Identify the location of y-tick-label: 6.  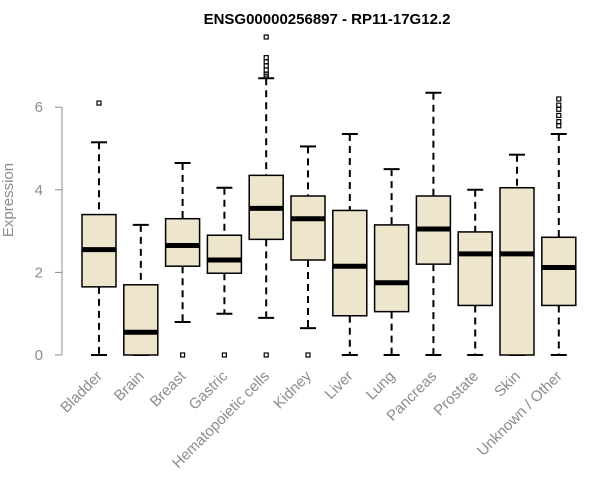
(39, 107).